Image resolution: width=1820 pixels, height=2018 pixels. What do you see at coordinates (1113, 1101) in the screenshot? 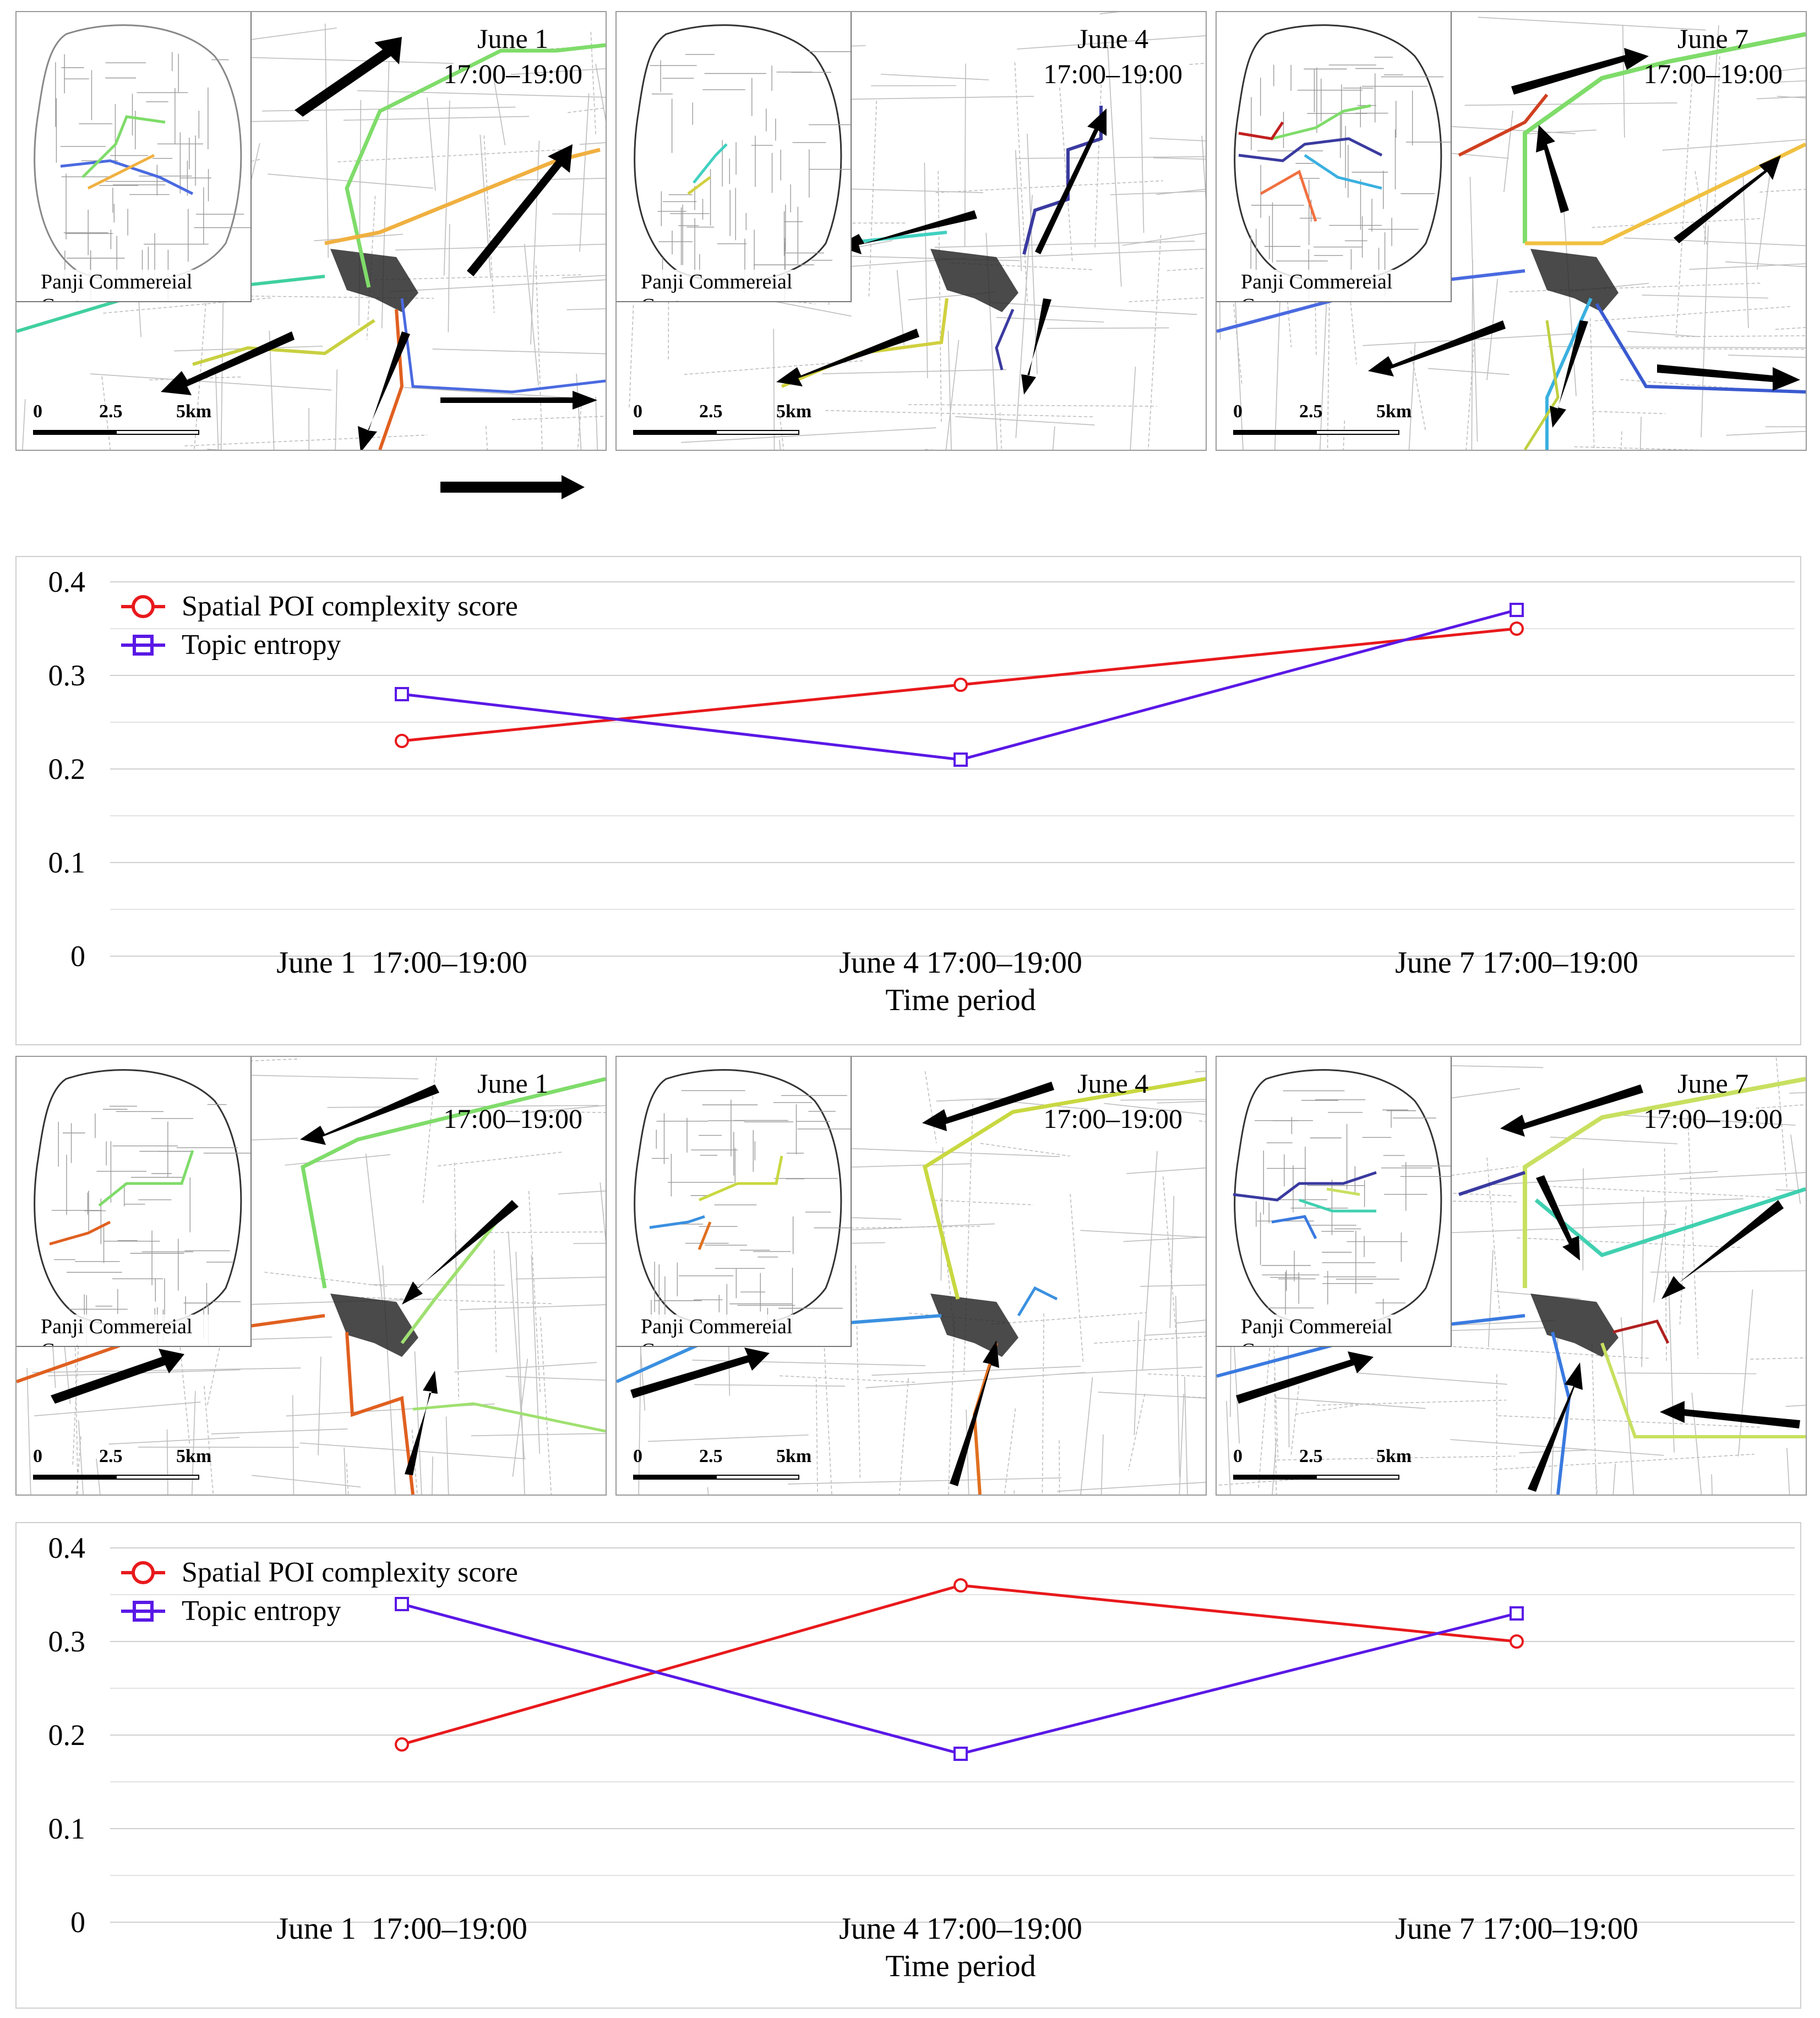
I see `map-title: June 4 17:00–19:00` at bounding box center [1113, 1101].